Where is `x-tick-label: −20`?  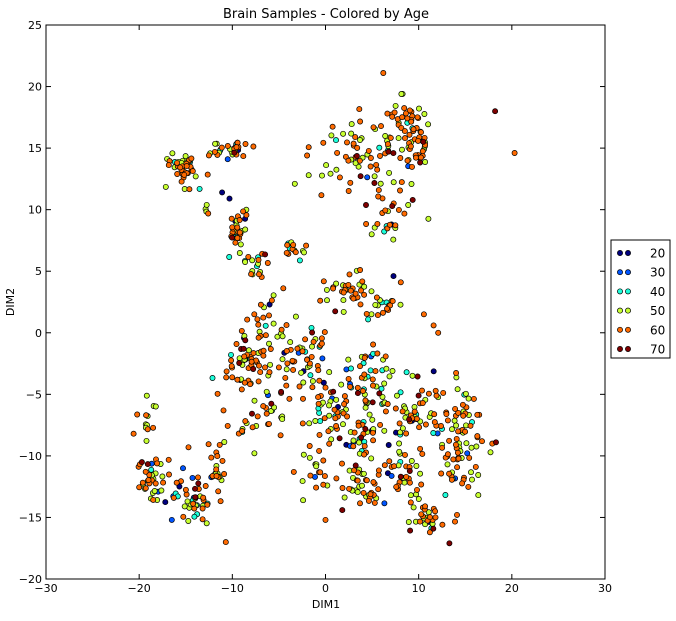
x-tick-label: −20 is located at coordinates (139, 588).